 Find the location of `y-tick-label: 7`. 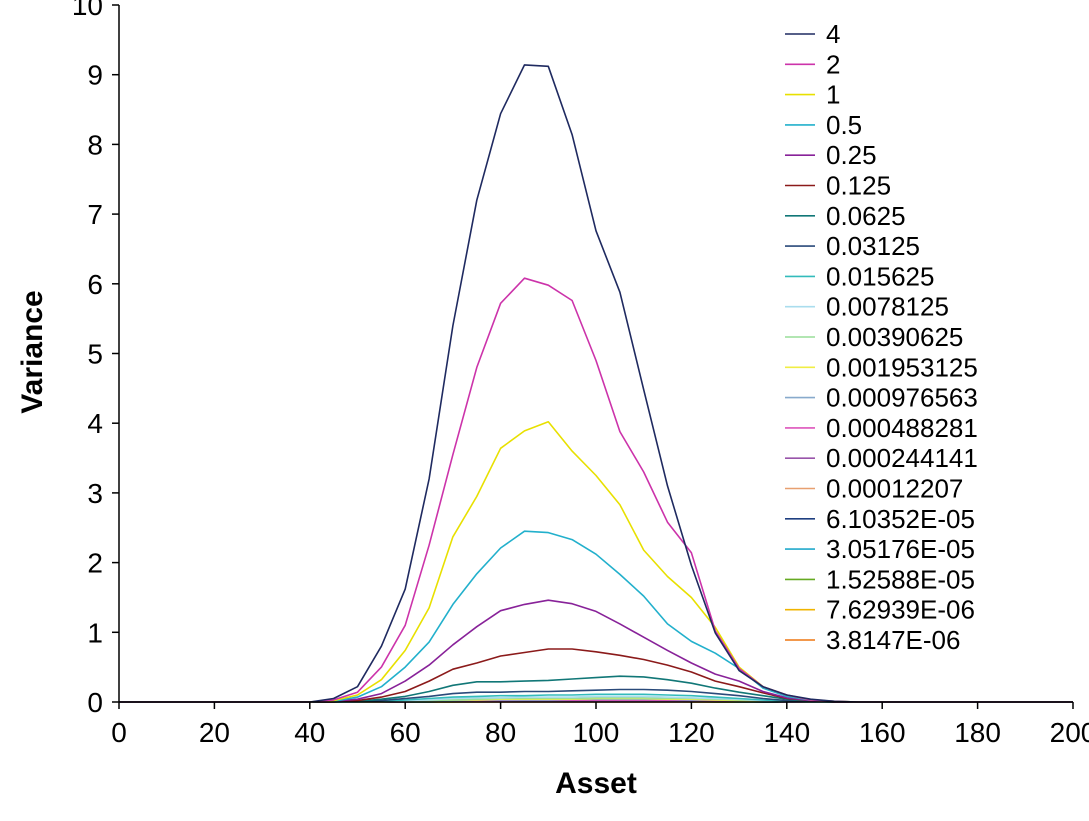

y-tick-label: 7 is located at coordinates (95, 214).